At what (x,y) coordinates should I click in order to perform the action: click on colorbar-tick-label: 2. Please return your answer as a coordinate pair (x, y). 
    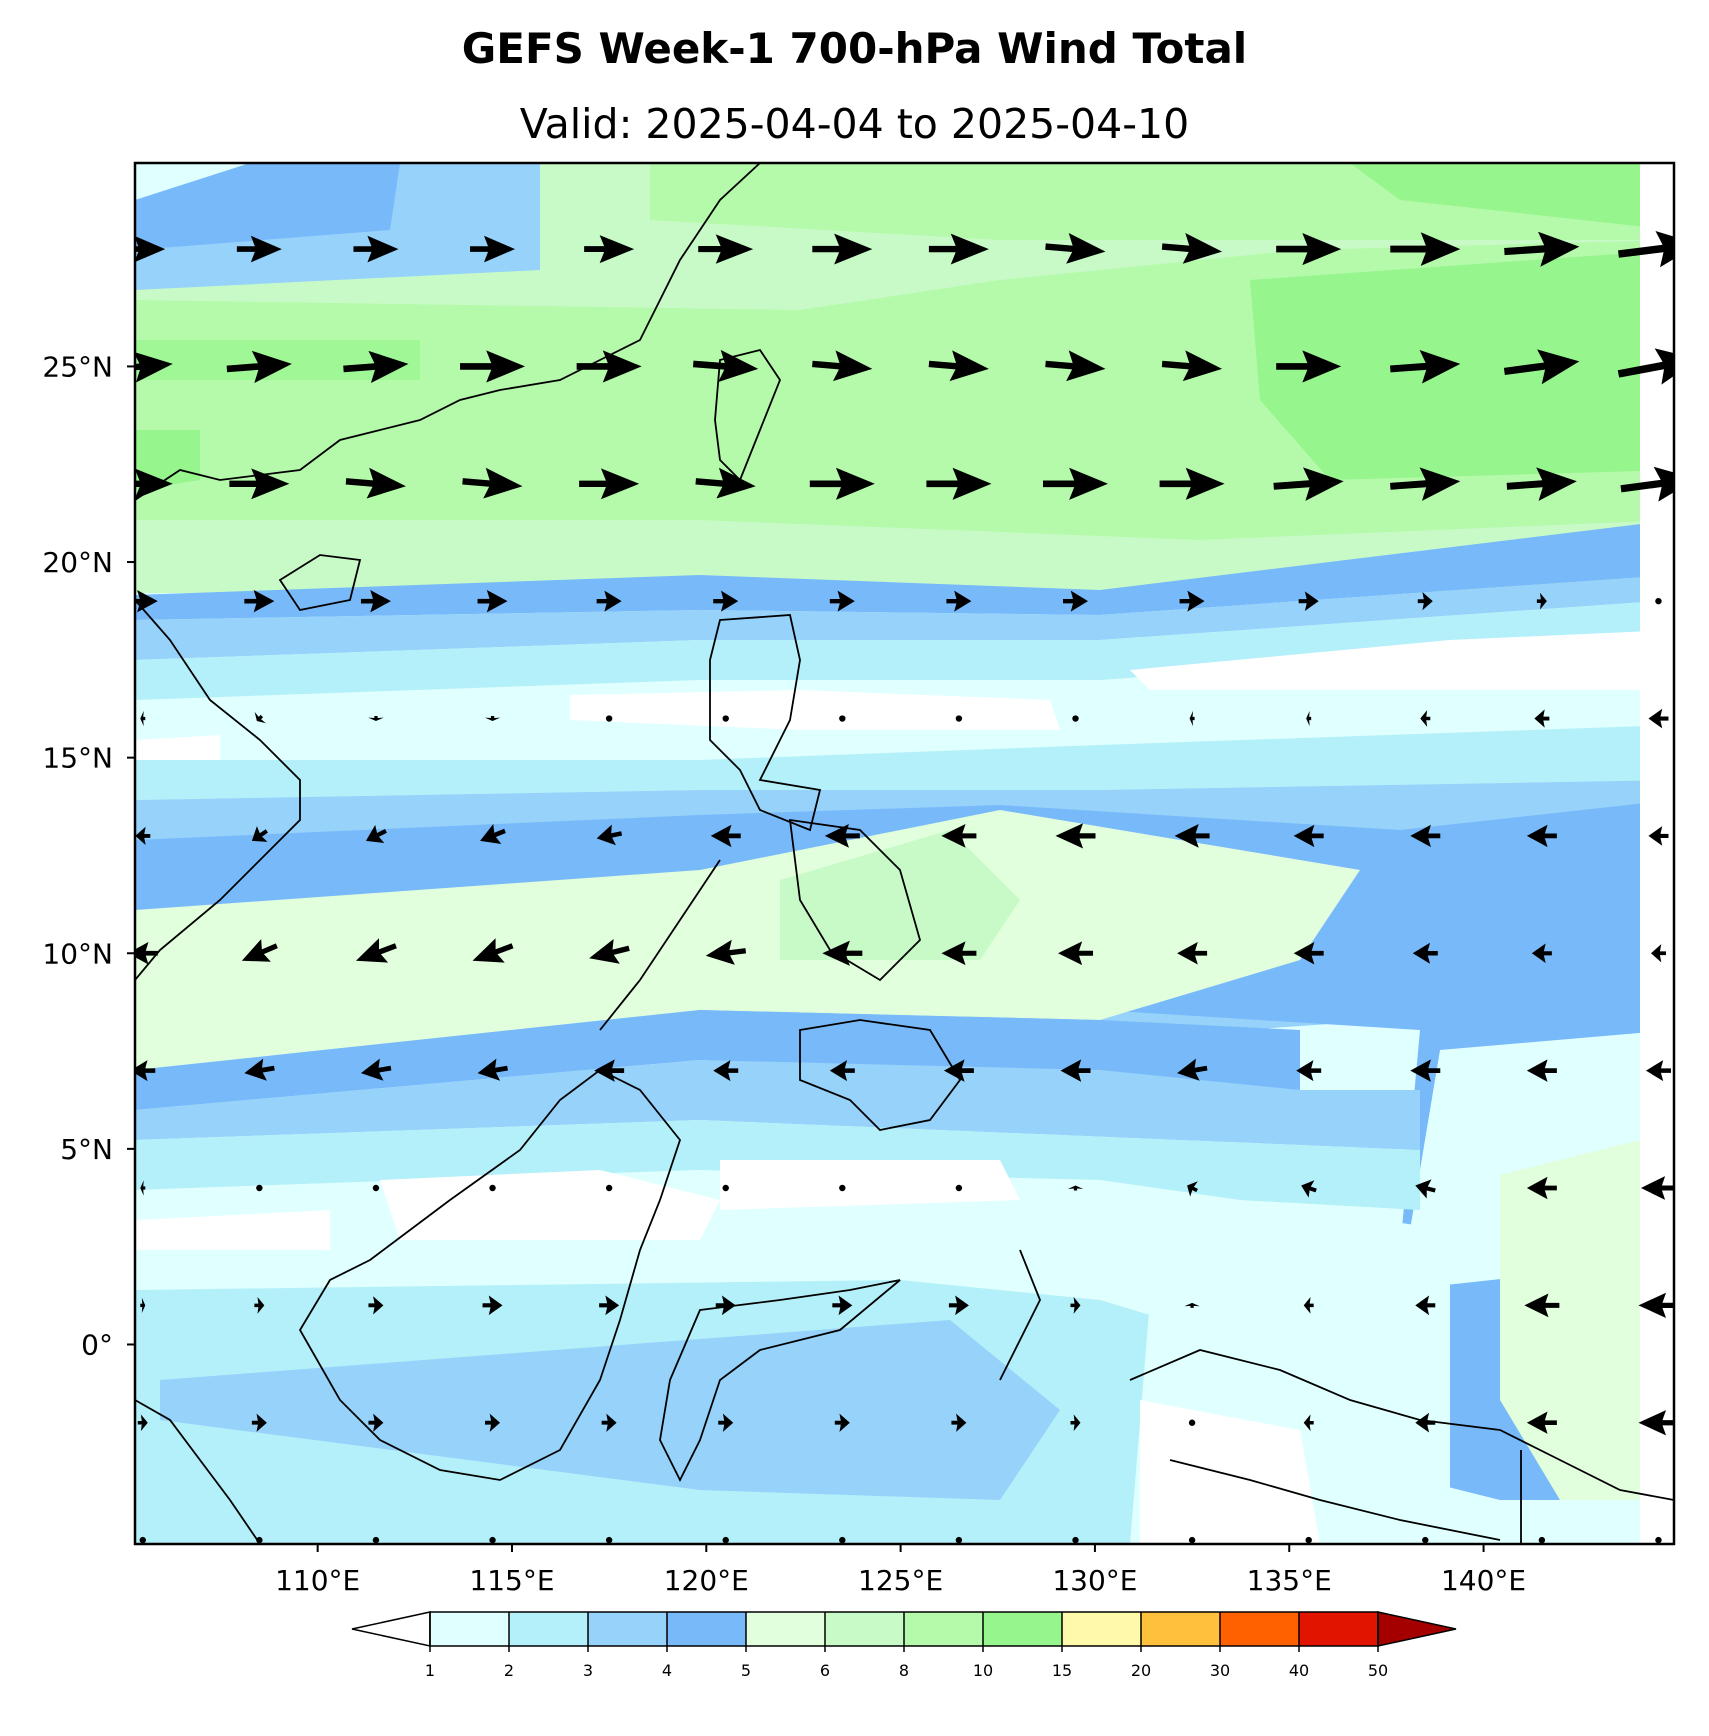
    Looking at the image, I should click on (509, 1670).